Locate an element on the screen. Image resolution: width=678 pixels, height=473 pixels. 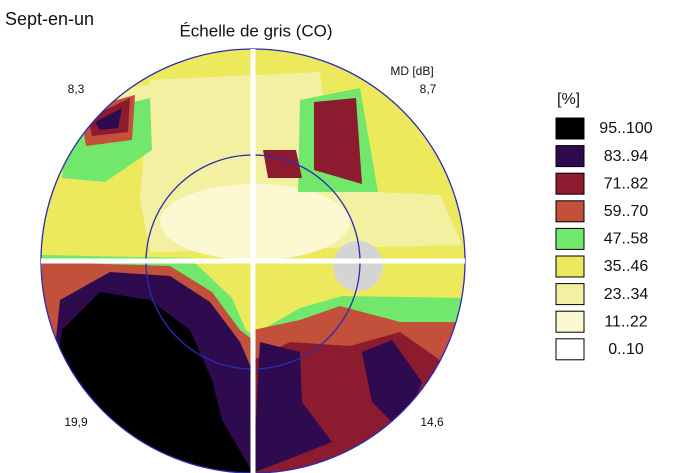
legend-label: 71..82 is located at coordinates (626, 183).